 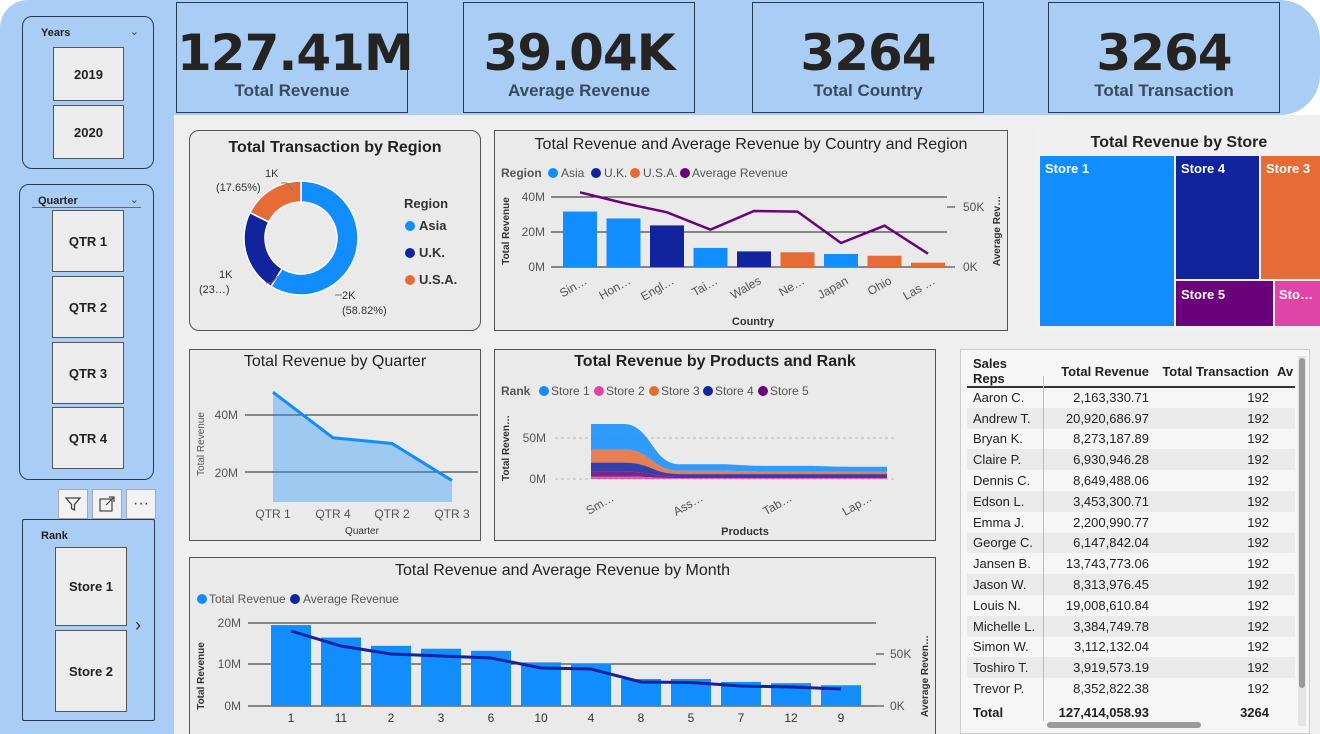 I want to click on rep-name-cell: Bryan K., so click(x=998, y=439).